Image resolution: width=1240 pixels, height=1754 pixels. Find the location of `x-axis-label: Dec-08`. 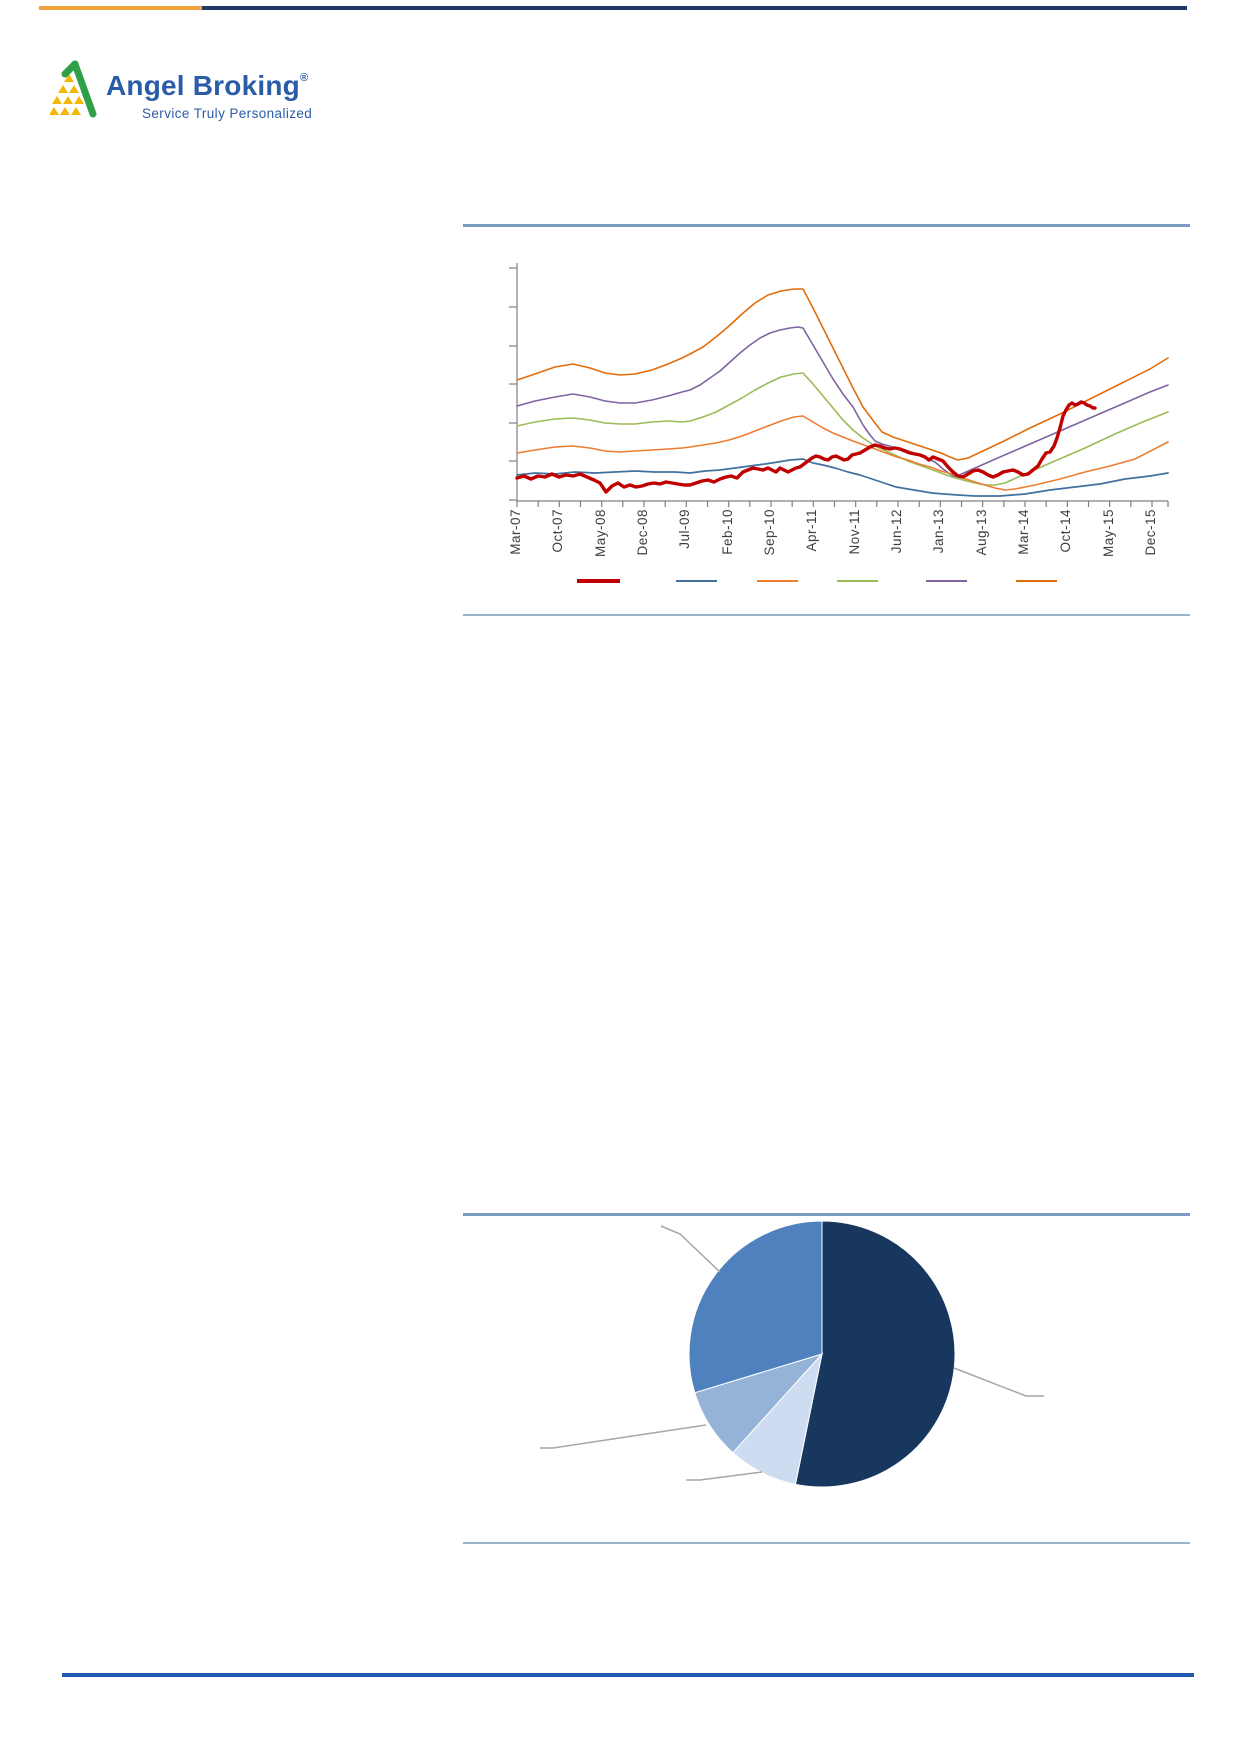

x-axis-label: Dec-08 is located at coordinates (642, 532).